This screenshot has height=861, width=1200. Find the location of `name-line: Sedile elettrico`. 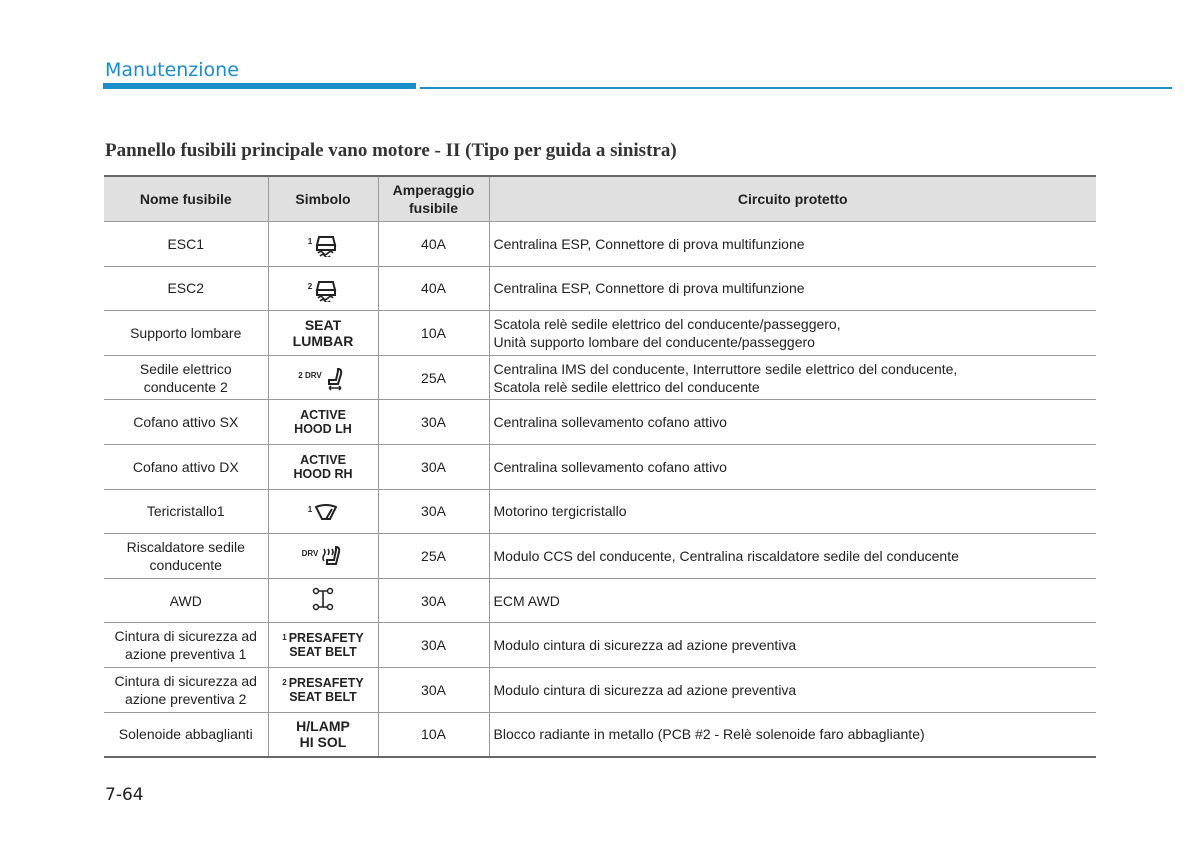

name-line: Sedile elettrico is located at coordinates (185, 368).